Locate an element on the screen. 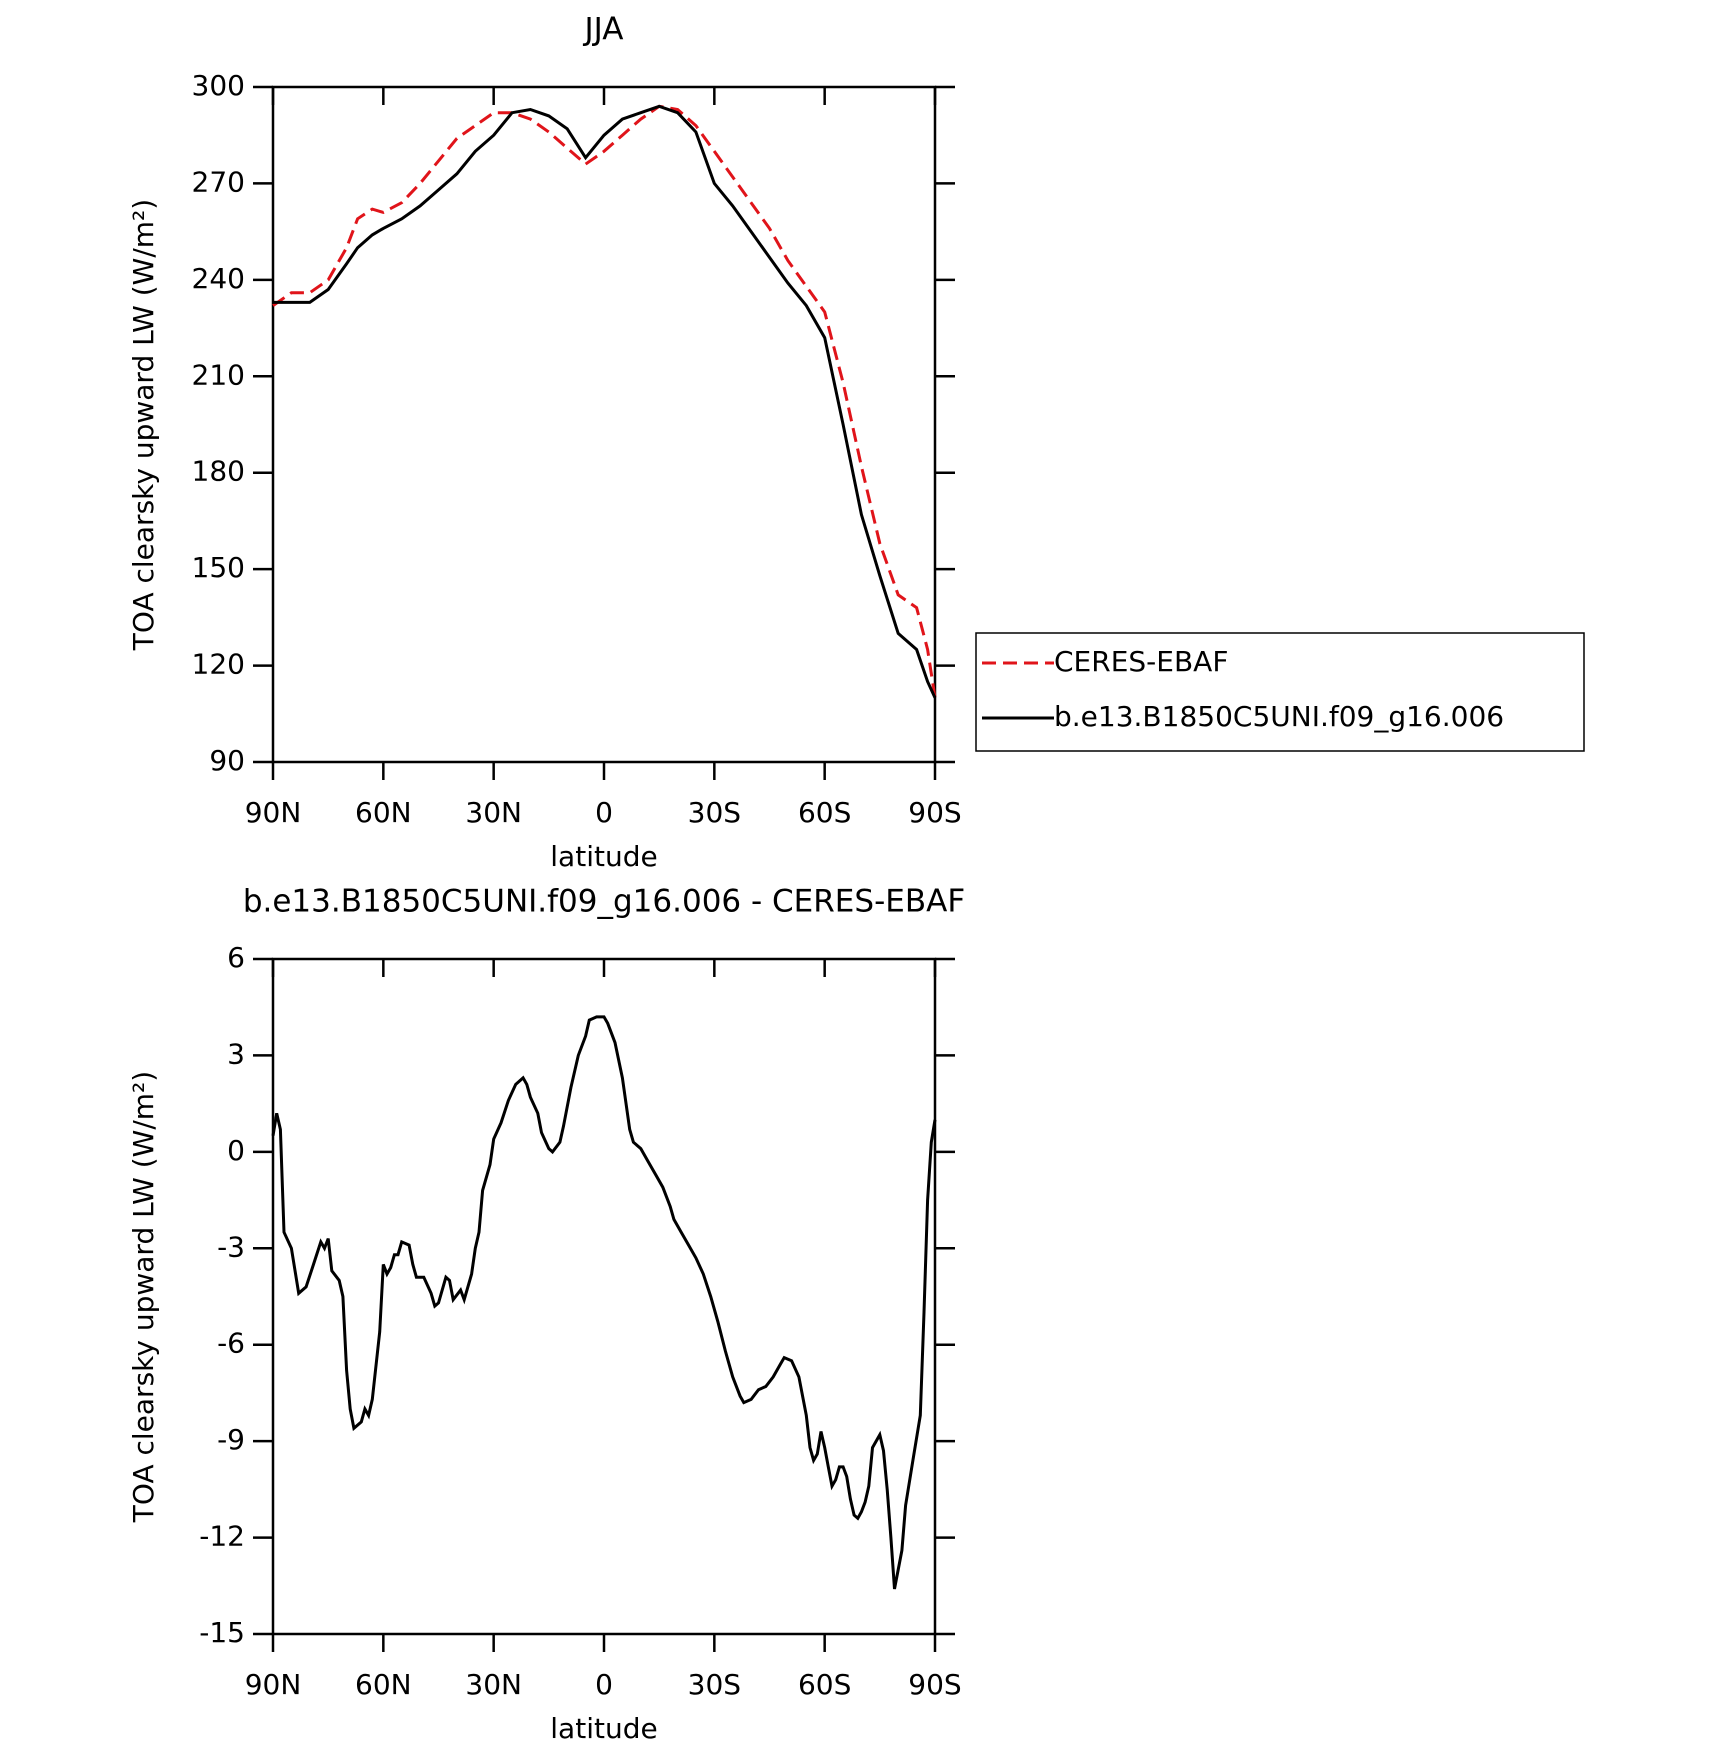 The image size is (1710, 1740). y-tick-label: -12 is located at coordinates (222, 1536).